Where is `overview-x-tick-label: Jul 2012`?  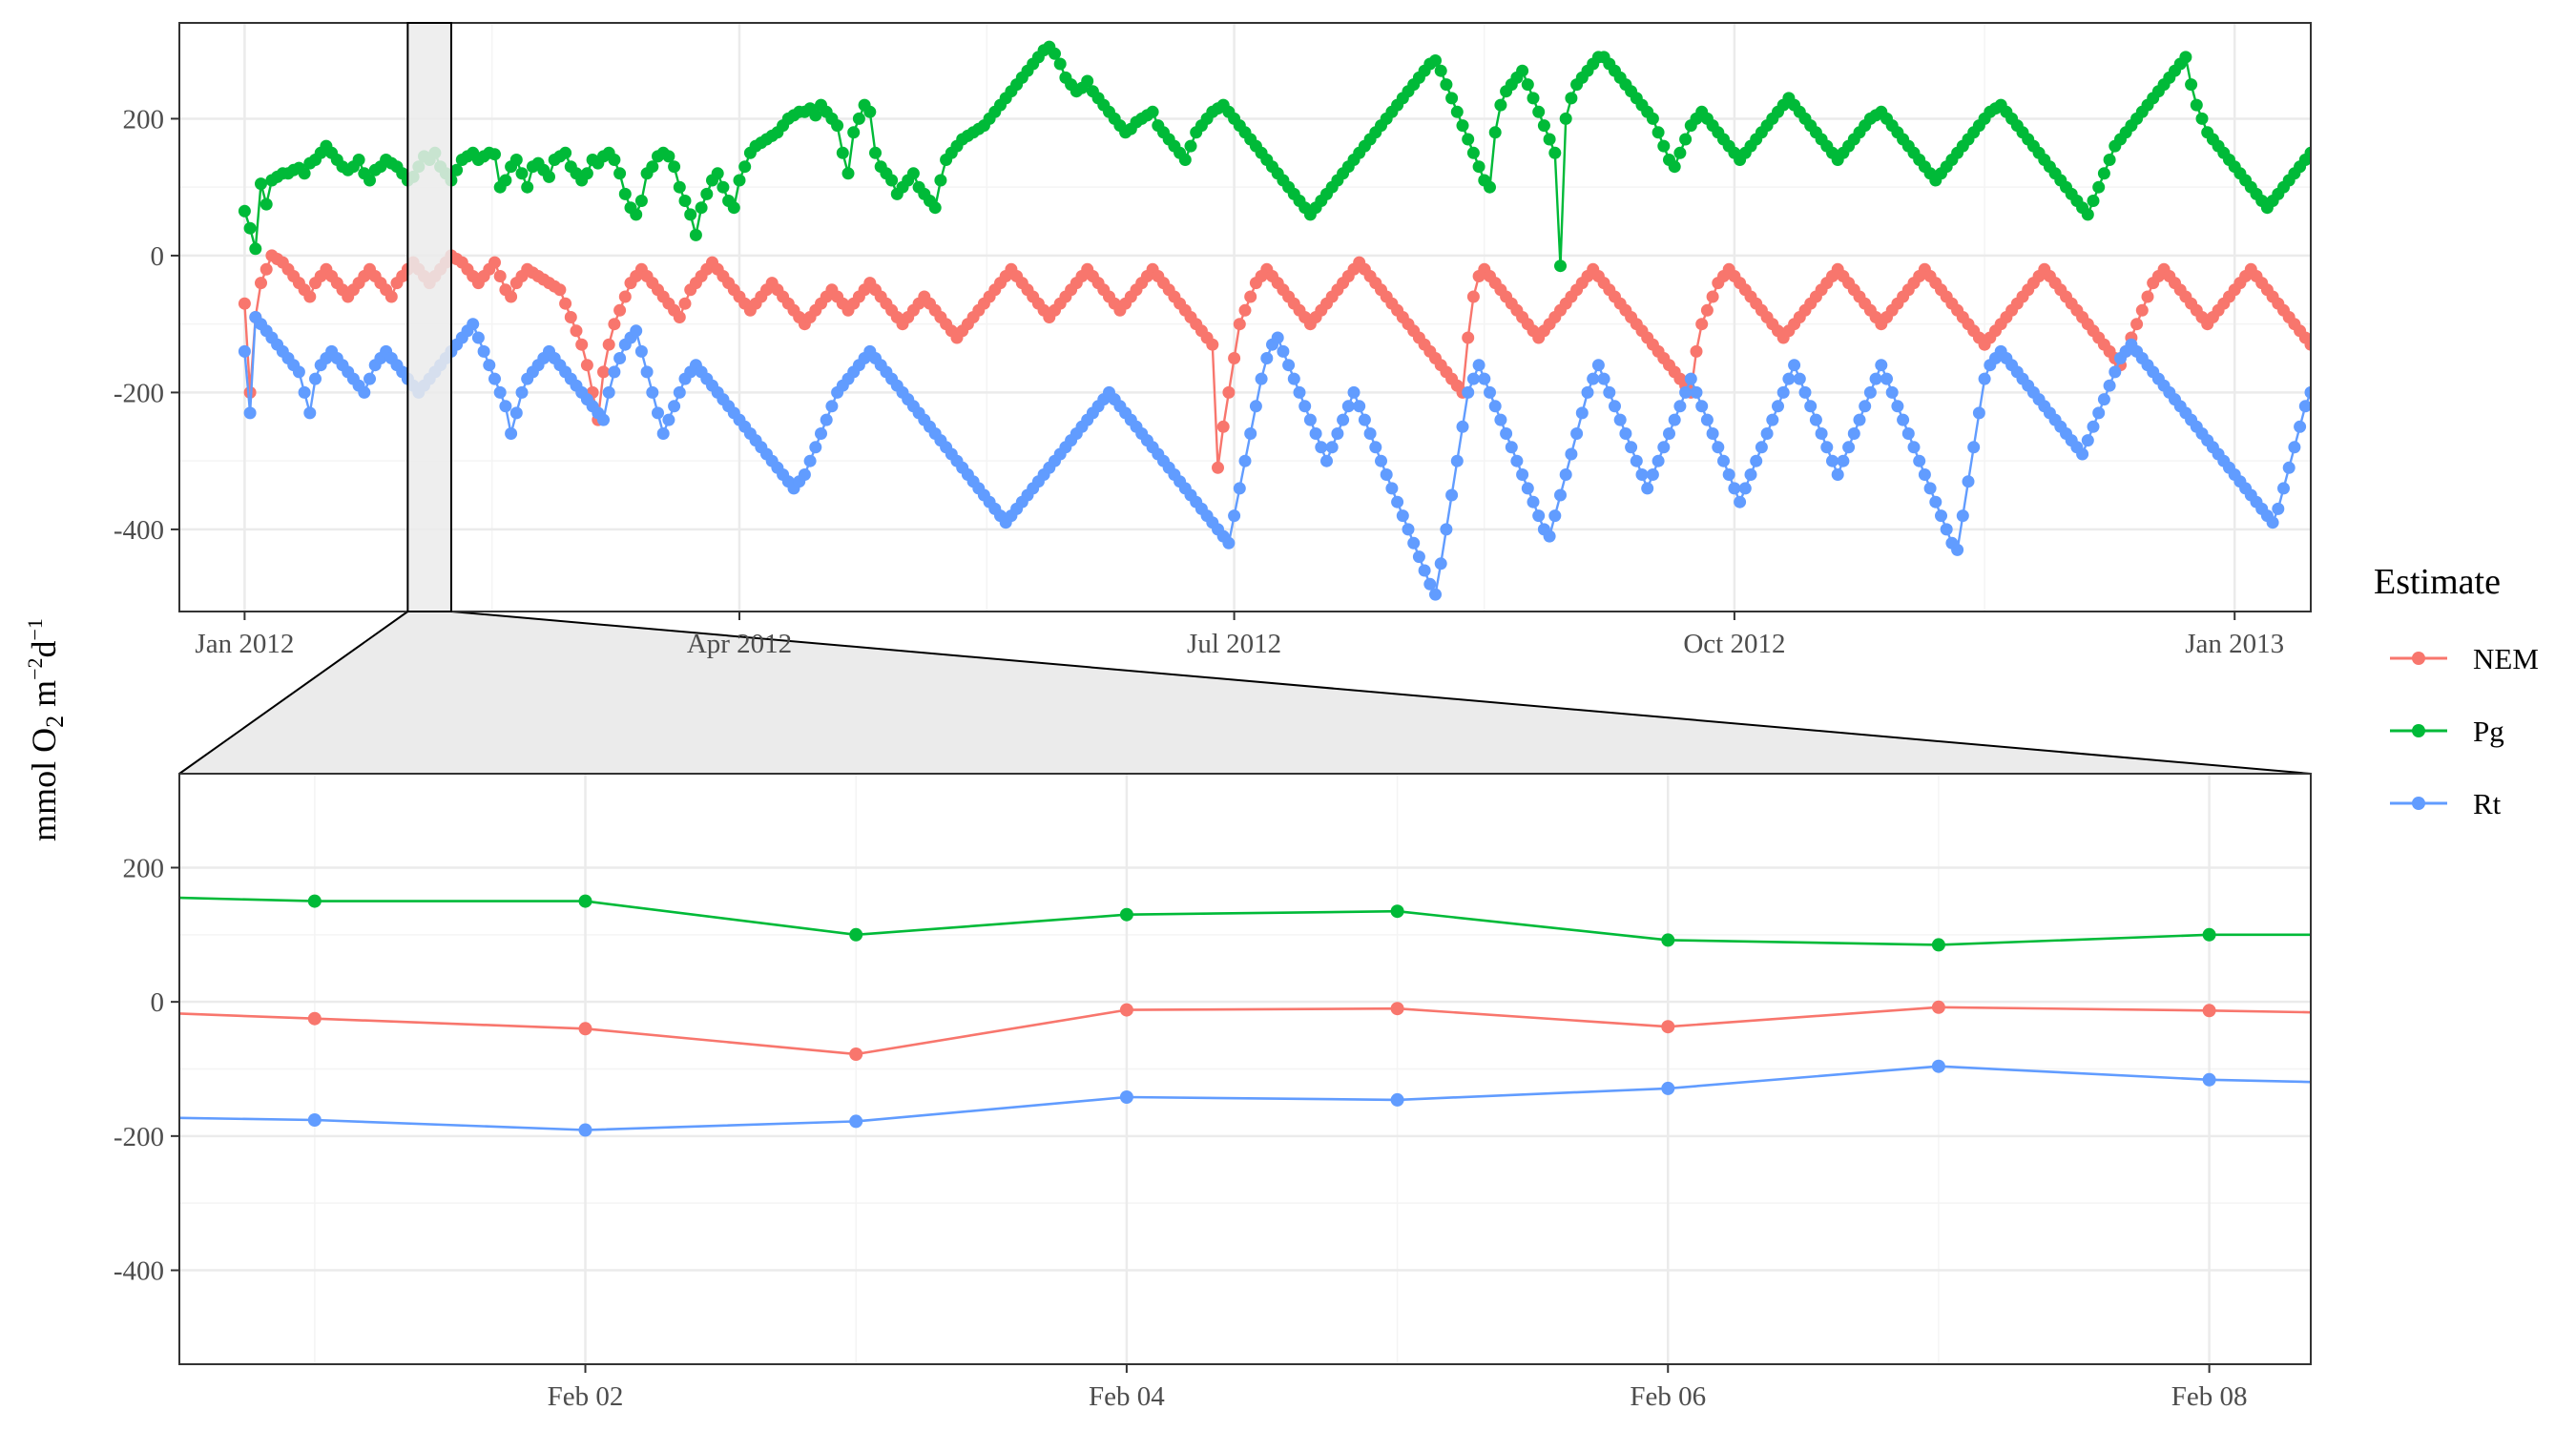
overview-x-tick-label: Jul 2012 is located at coordinates (1234, 644).